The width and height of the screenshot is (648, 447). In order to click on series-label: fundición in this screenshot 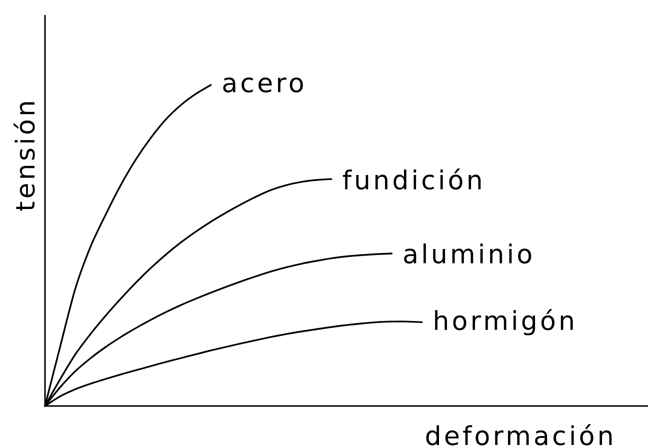, I will do `click(411, 179)`.